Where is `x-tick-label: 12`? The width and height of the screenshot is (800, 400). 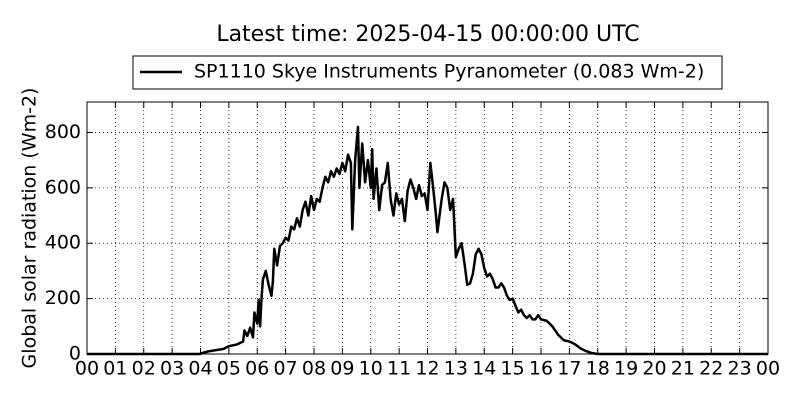
x-tick-label: 12 is located at coordinates (427, 369).